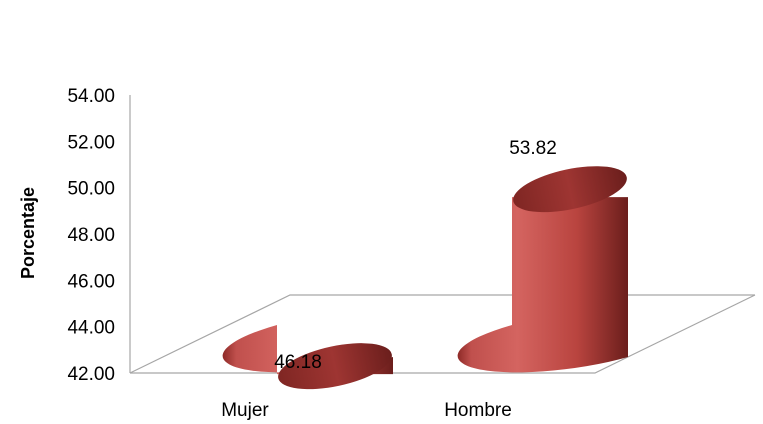 The width and height of the screenshot is (763, 424). I want to click on y-tick-label: 52.00, so click(91, 142).